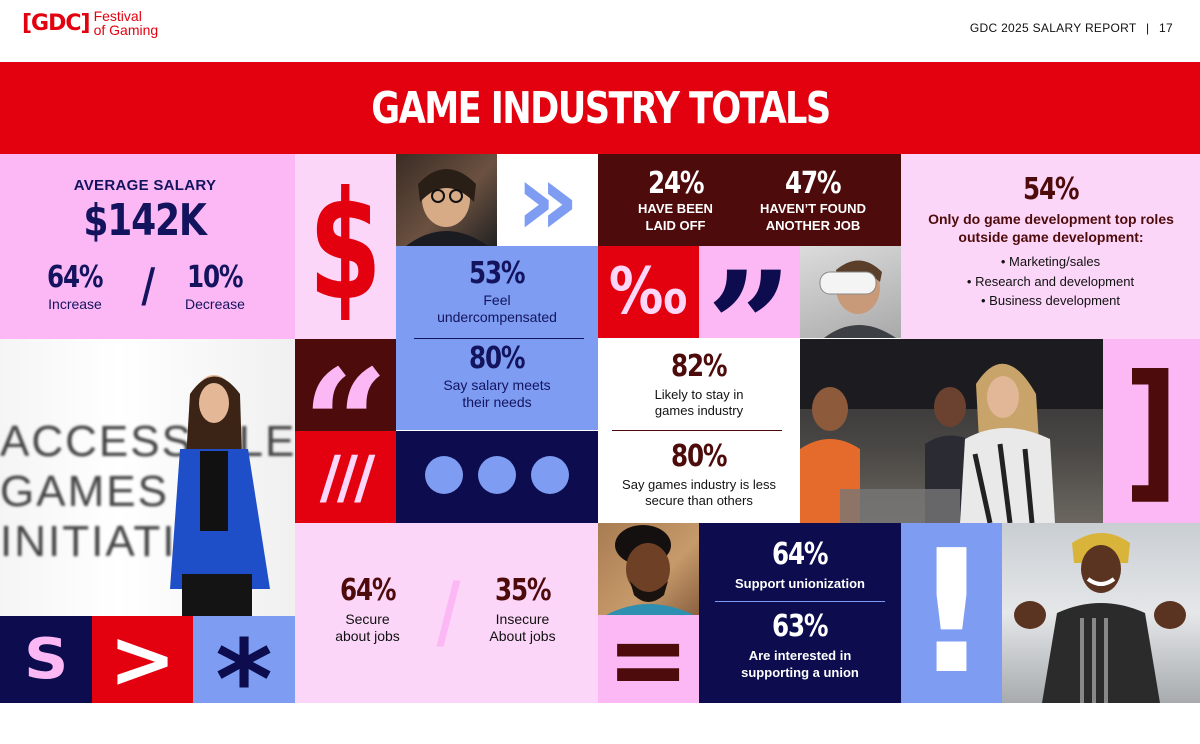 The image size is (1200, 744). What do you see at coordinates (126, 30) in the screenshot?
I see `logo-line-2: of Gaming` at bounding box center [126, 30].